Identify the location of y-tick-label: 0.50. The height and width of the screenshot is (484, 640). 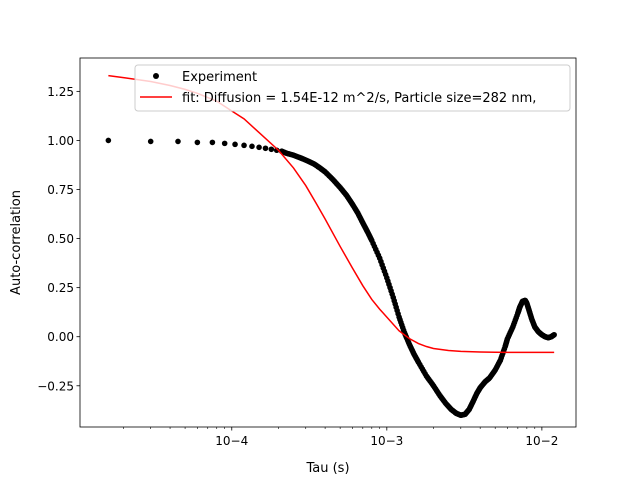
(60, 239).